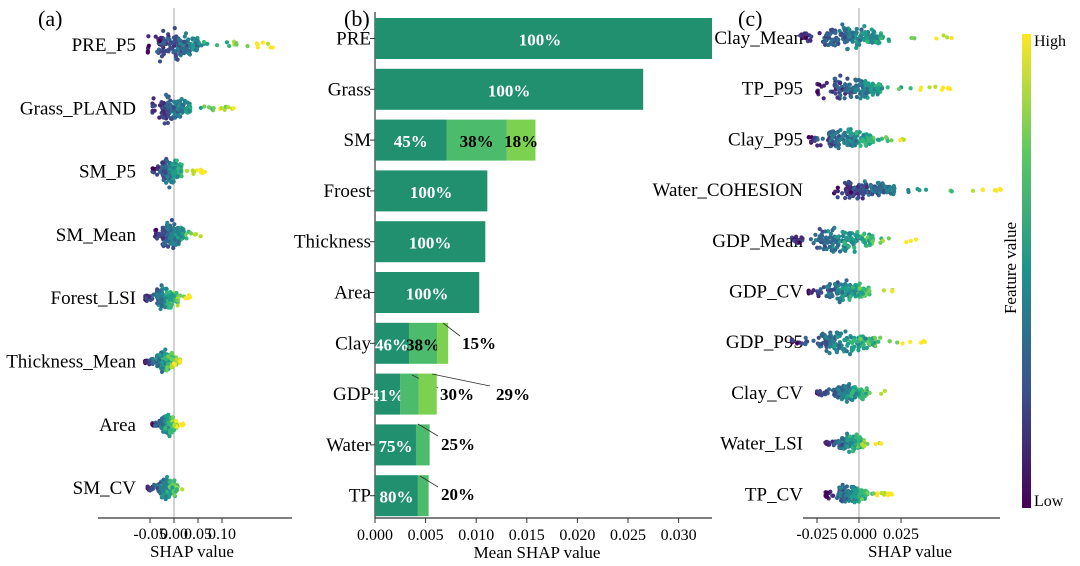 This screenshot has width=1080, height=566. I want to click on share-label: 100%, so click(431, 192).